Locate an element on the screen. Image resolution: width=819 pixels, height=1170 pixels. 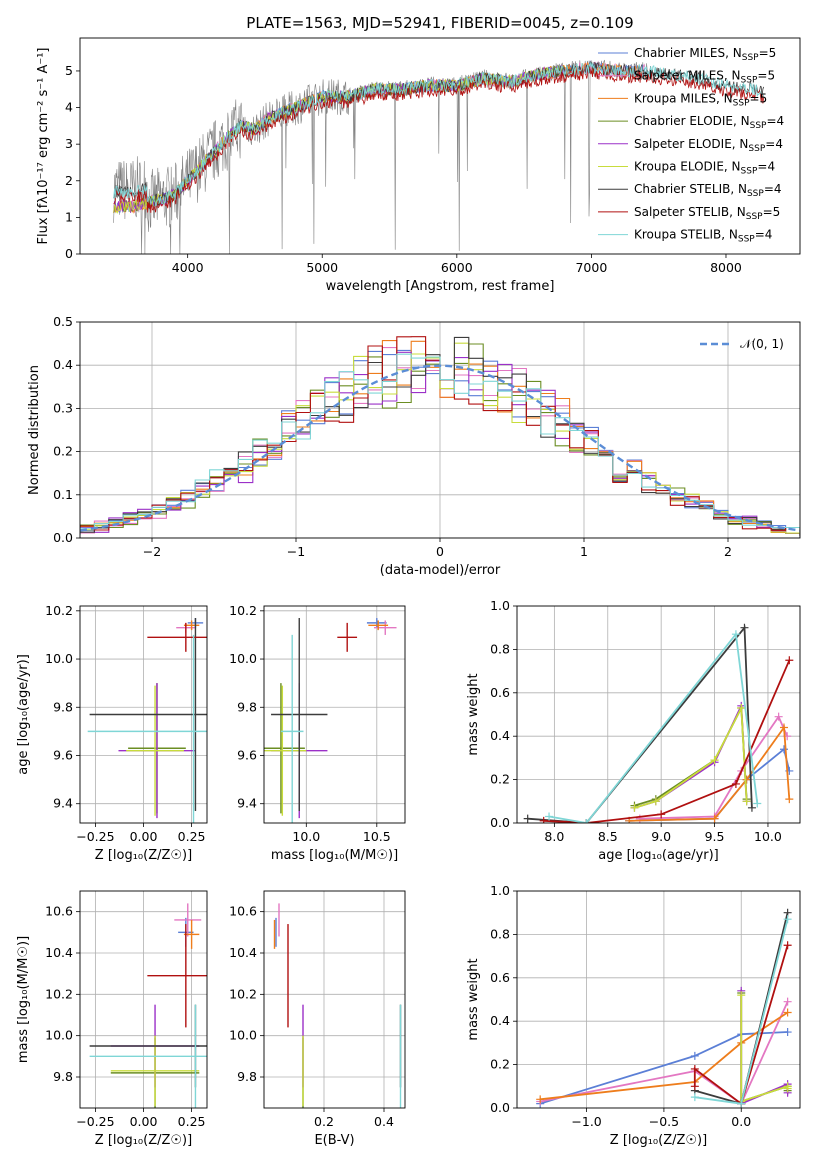
legend-text: Chabrier ELODIE, N is located at coordinates (692, 121).